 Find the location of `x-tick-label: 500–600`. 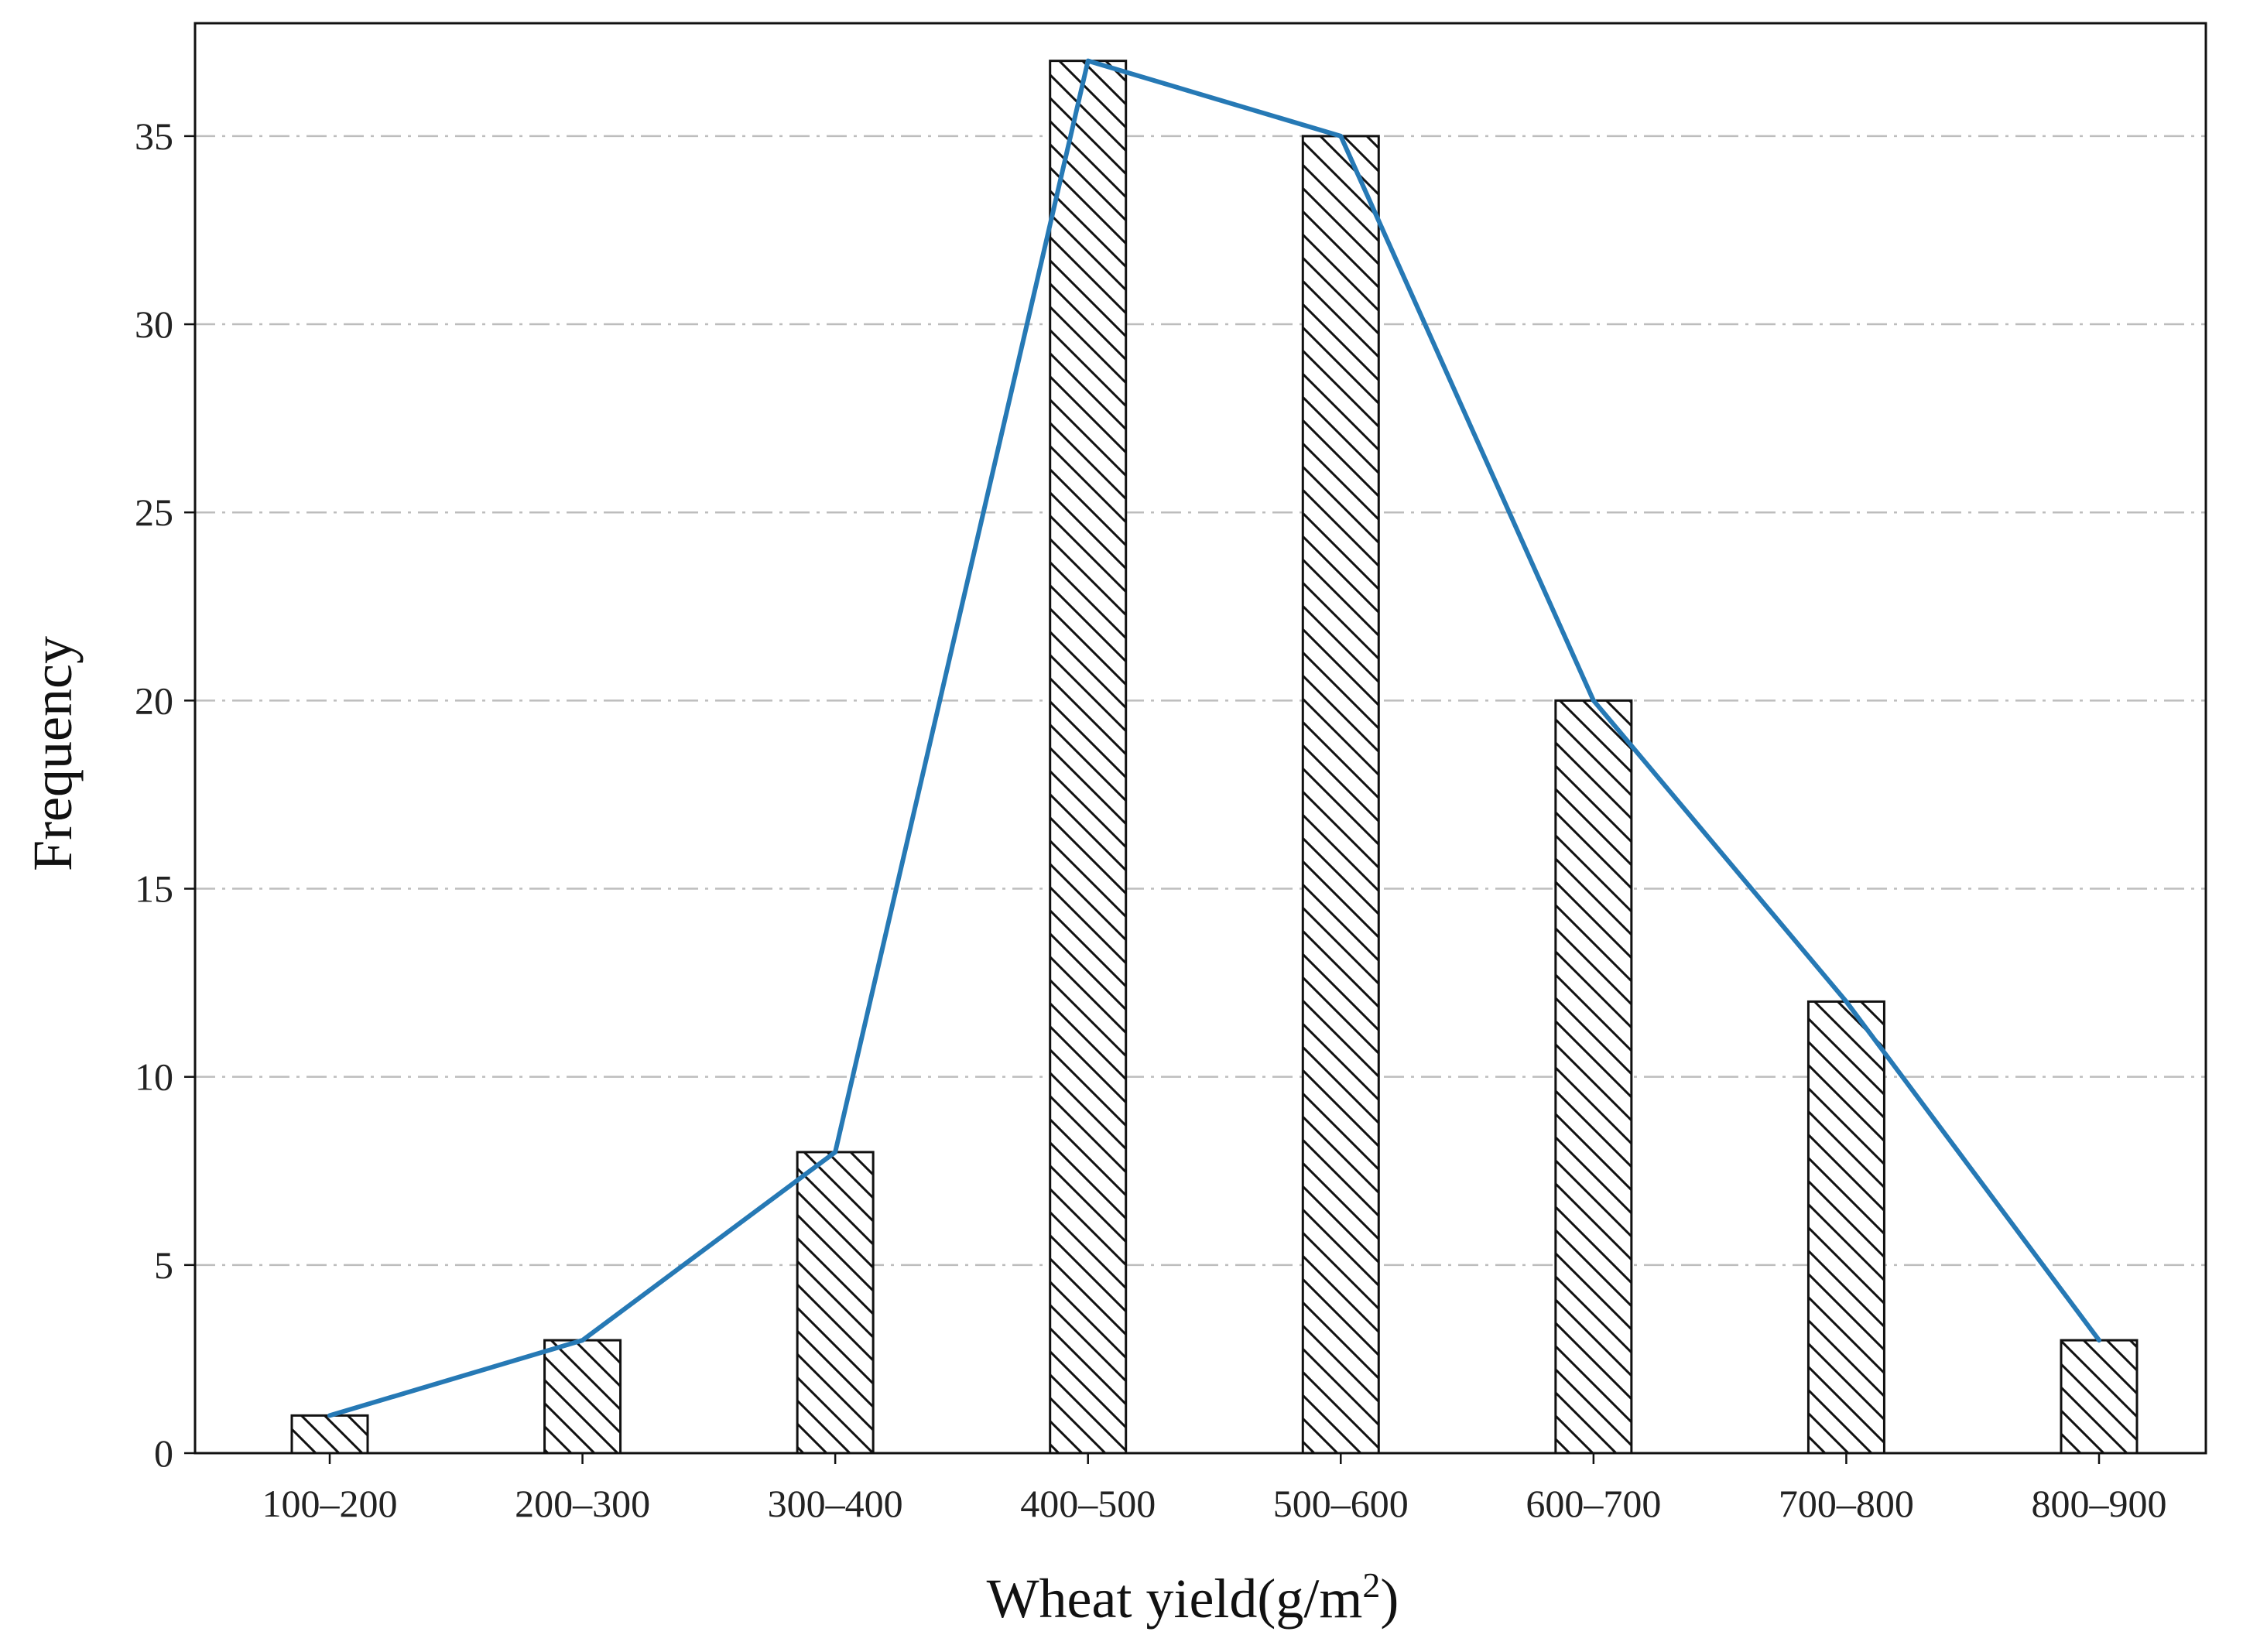

x-tick-label: 500–600 is located at coordinates (1341, 1504).